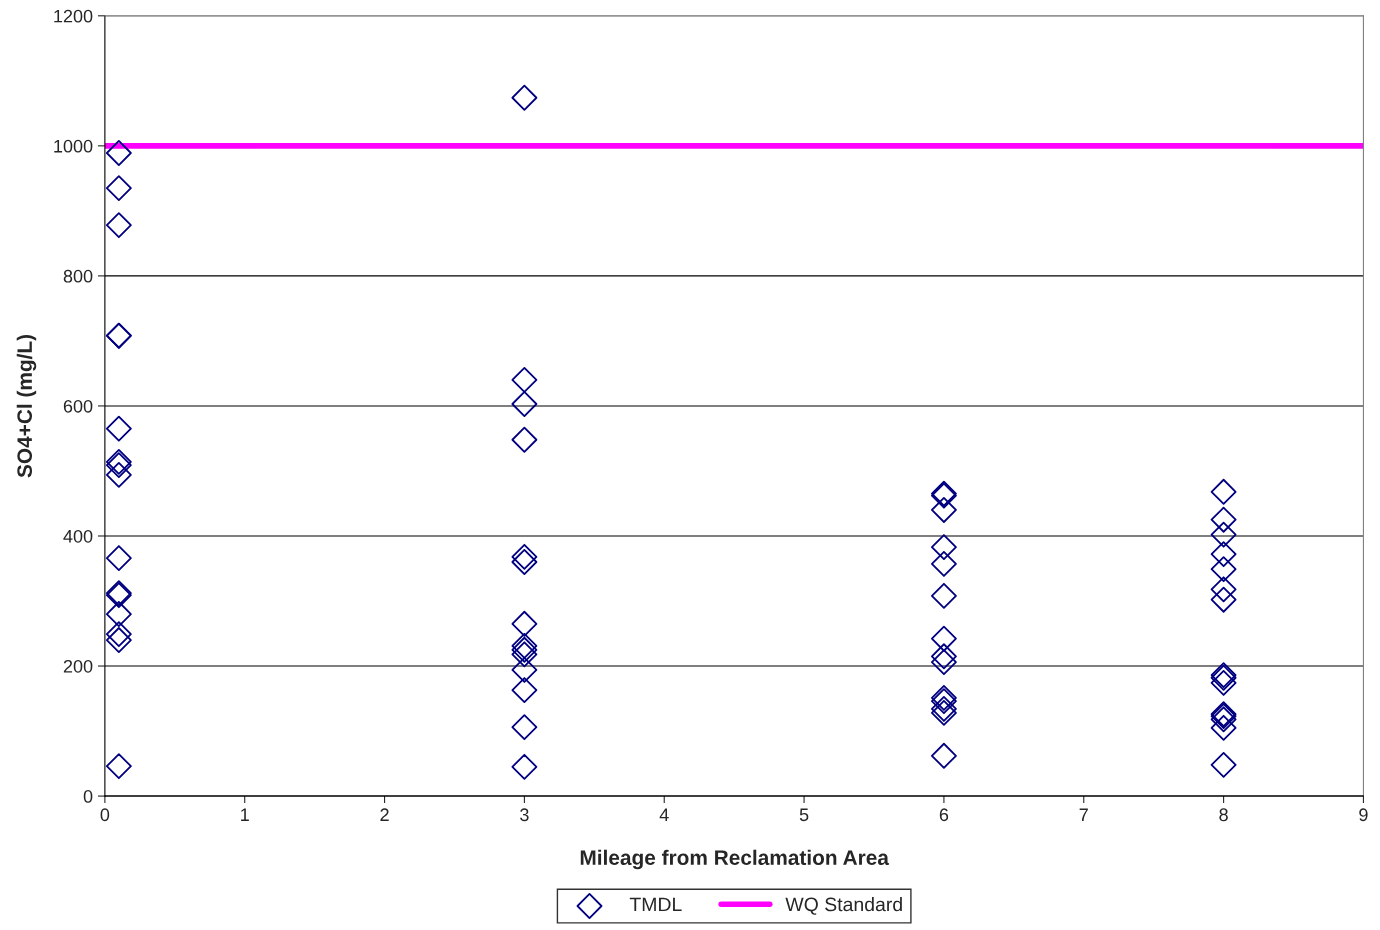 The width and height of the screenshot is (1380, 930). What do you see at coordinates (655, 904) in the screenshot?
I see `legend-label: TMDL` at bounding box center [655, 904].